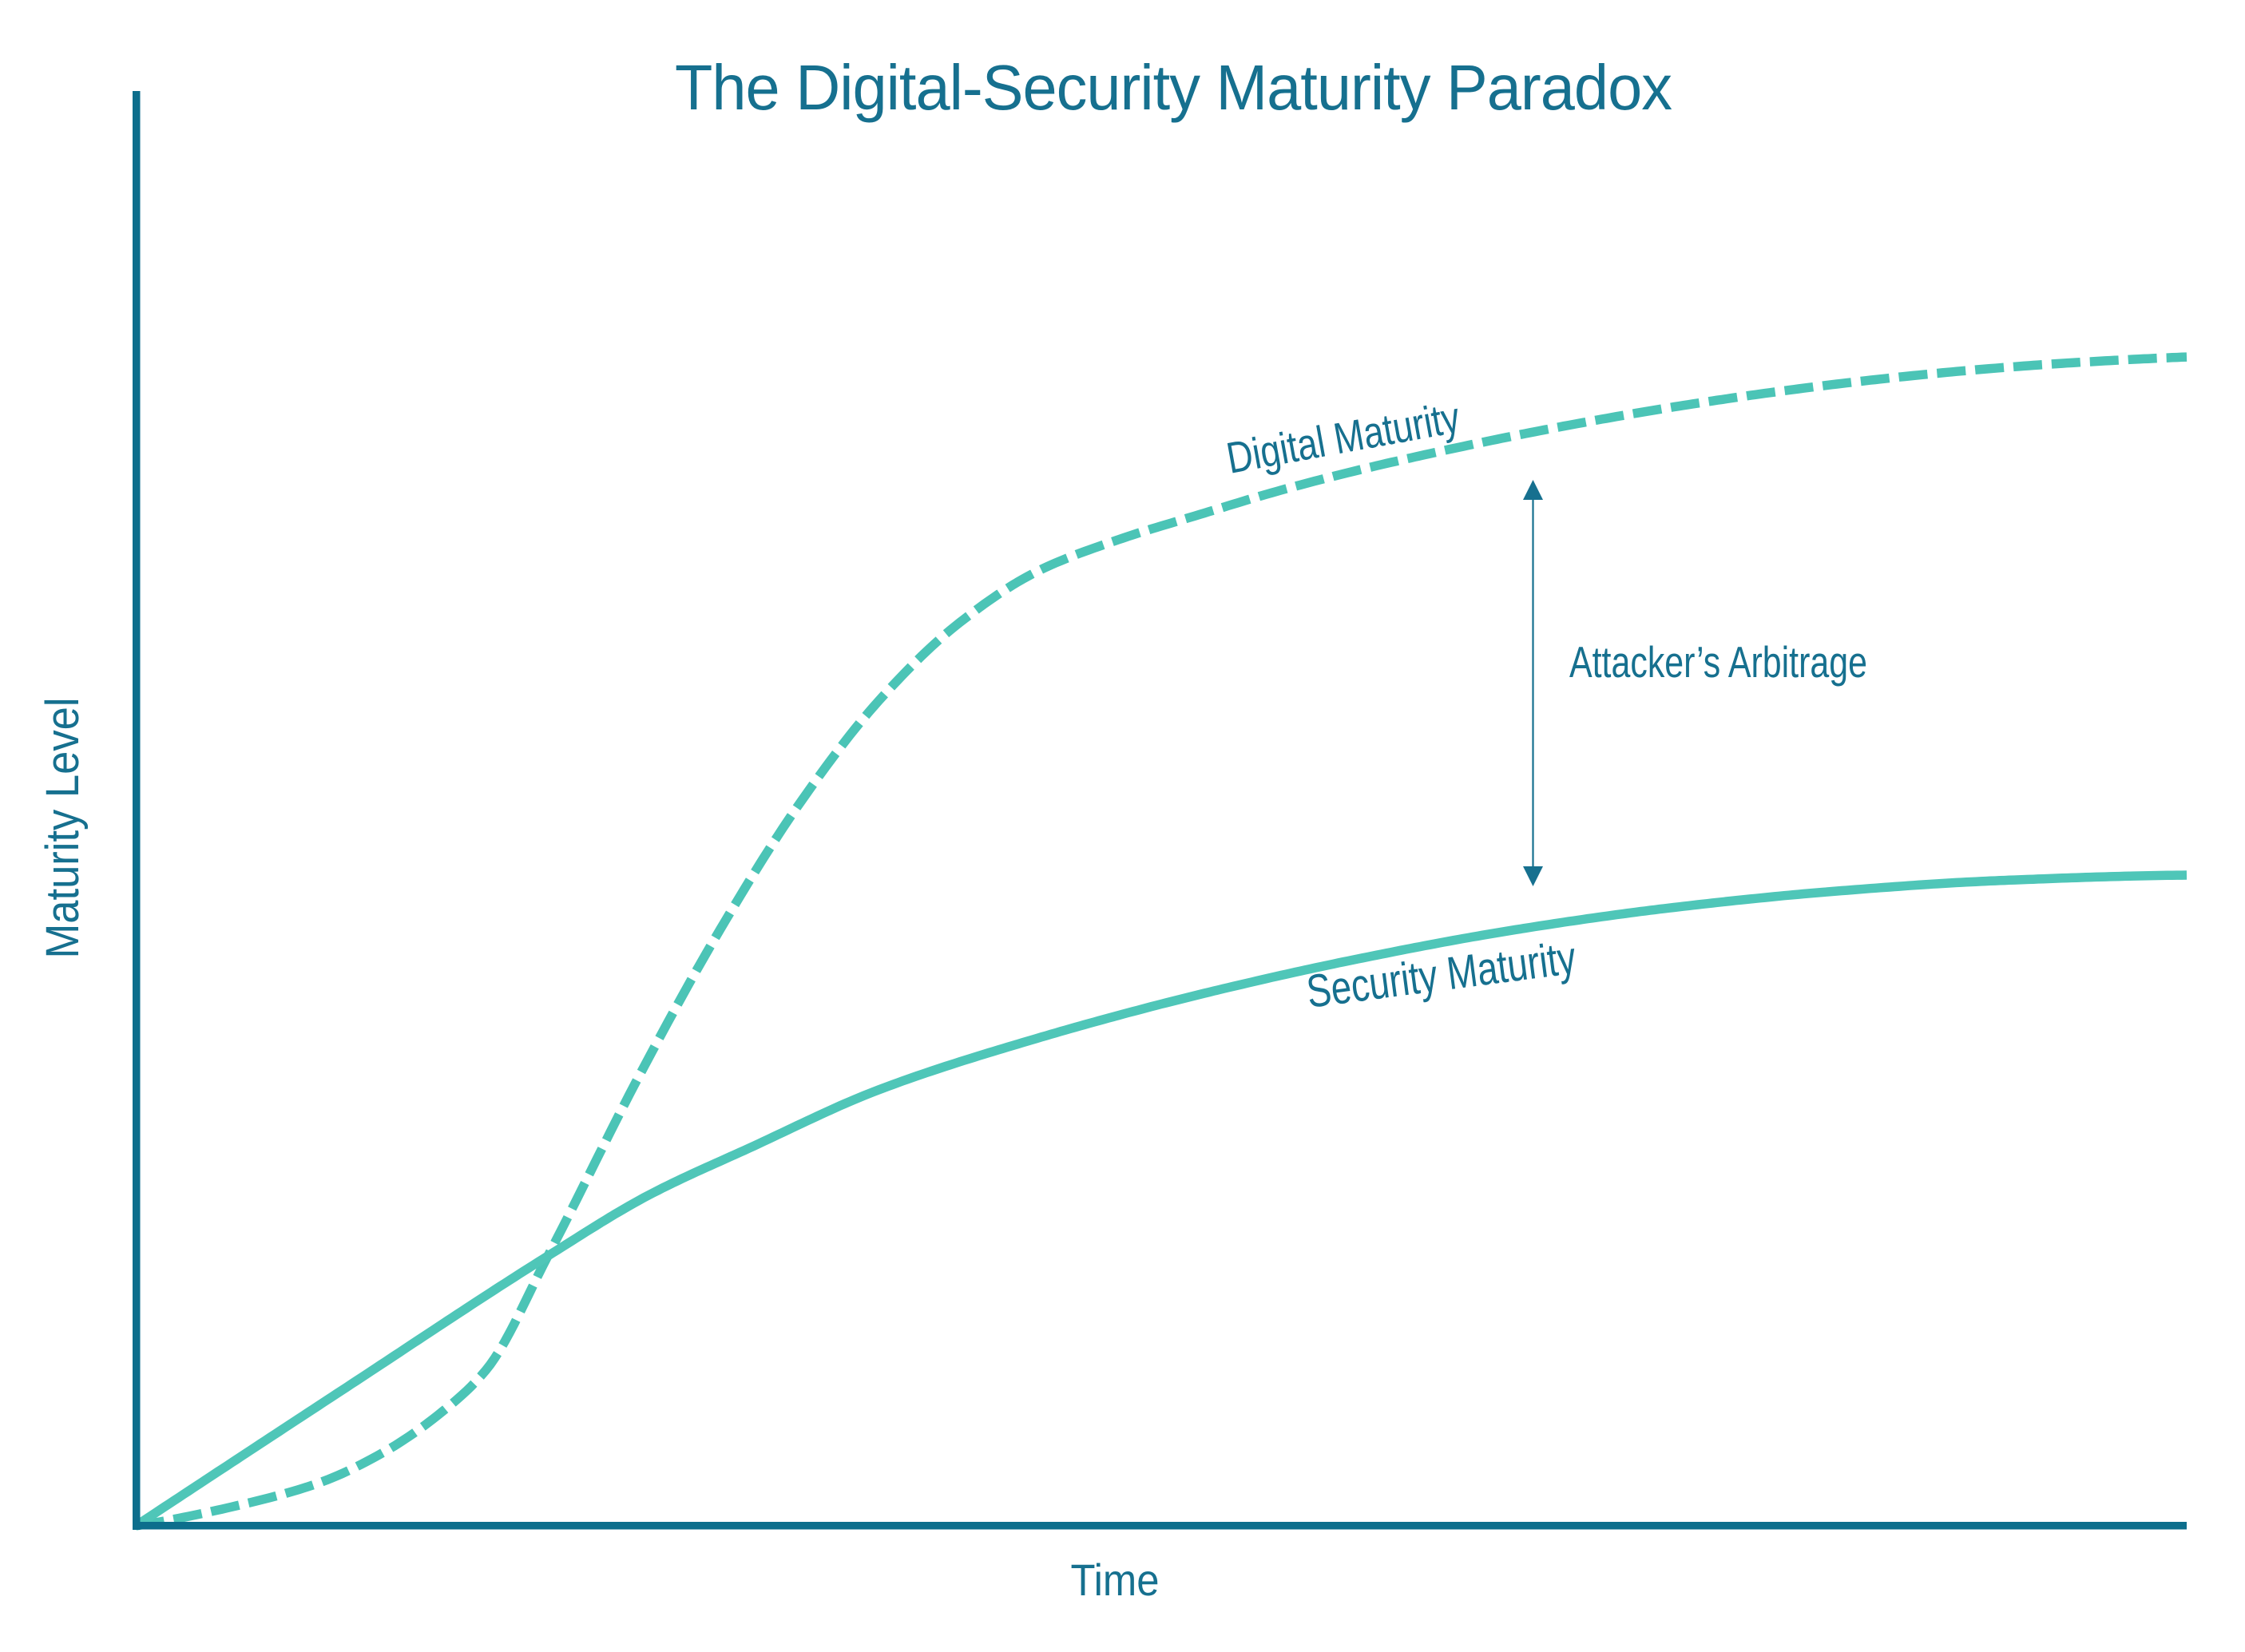 The width and height of the screenshot is (2245, 1652). What do you see at coordinates (1115, 1580) in the screenshot?
I see `svg-text: Time` at bounding box center [1115, 1580].